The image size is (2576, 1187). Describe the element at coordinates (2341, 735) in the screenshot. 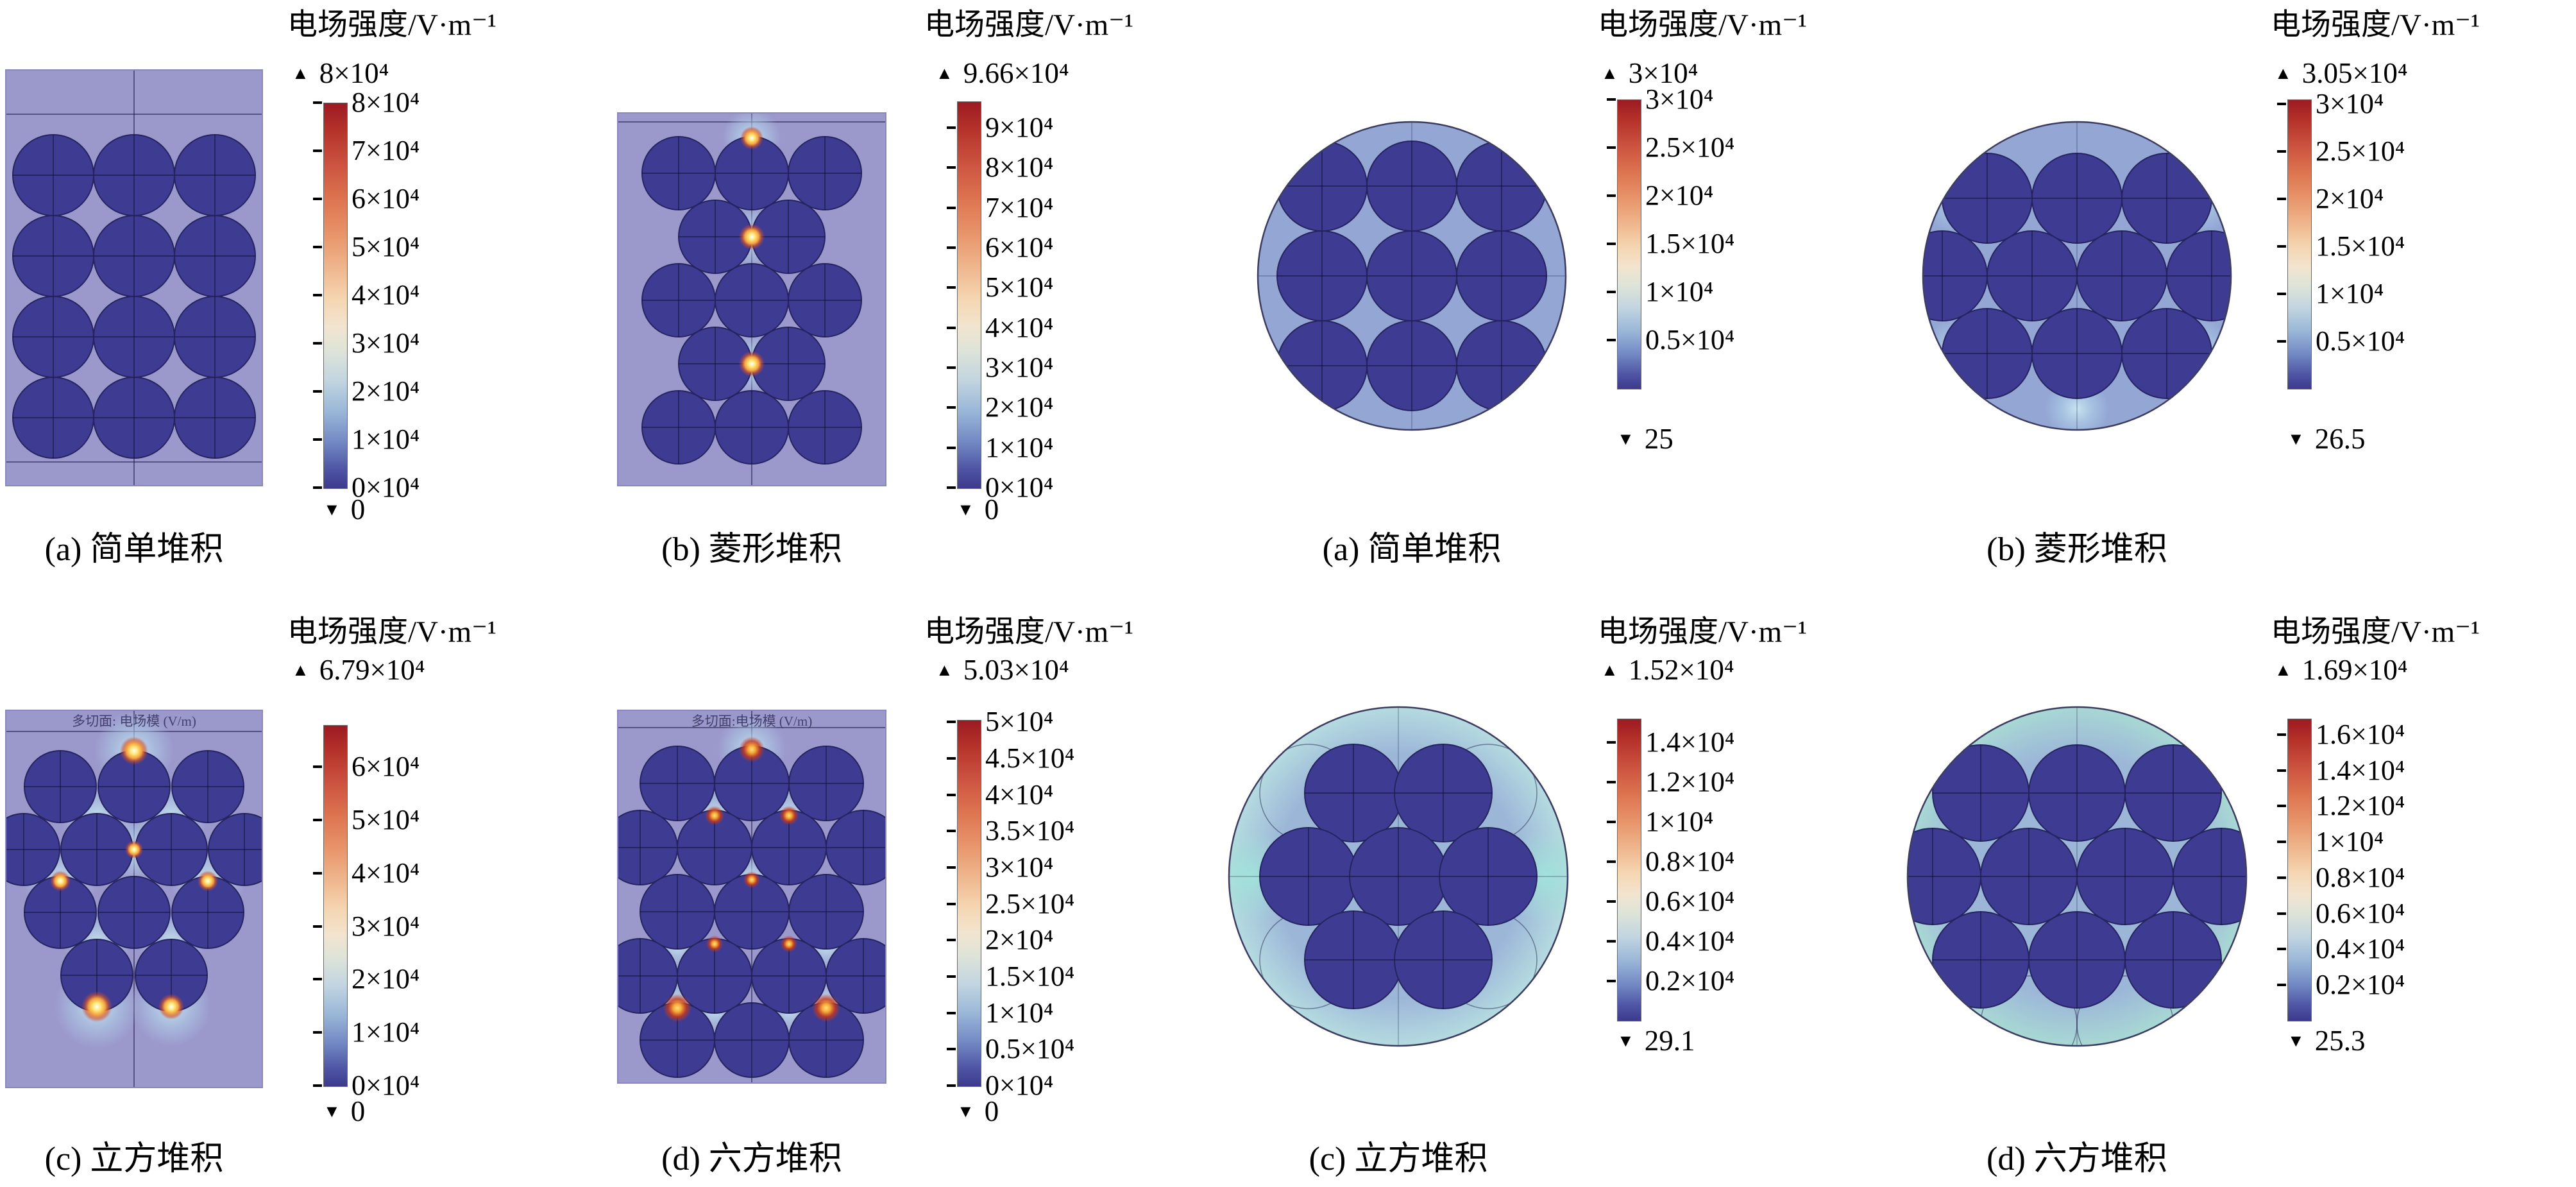

I see `colorbar-tick: 1.6×10⁴` at that location.